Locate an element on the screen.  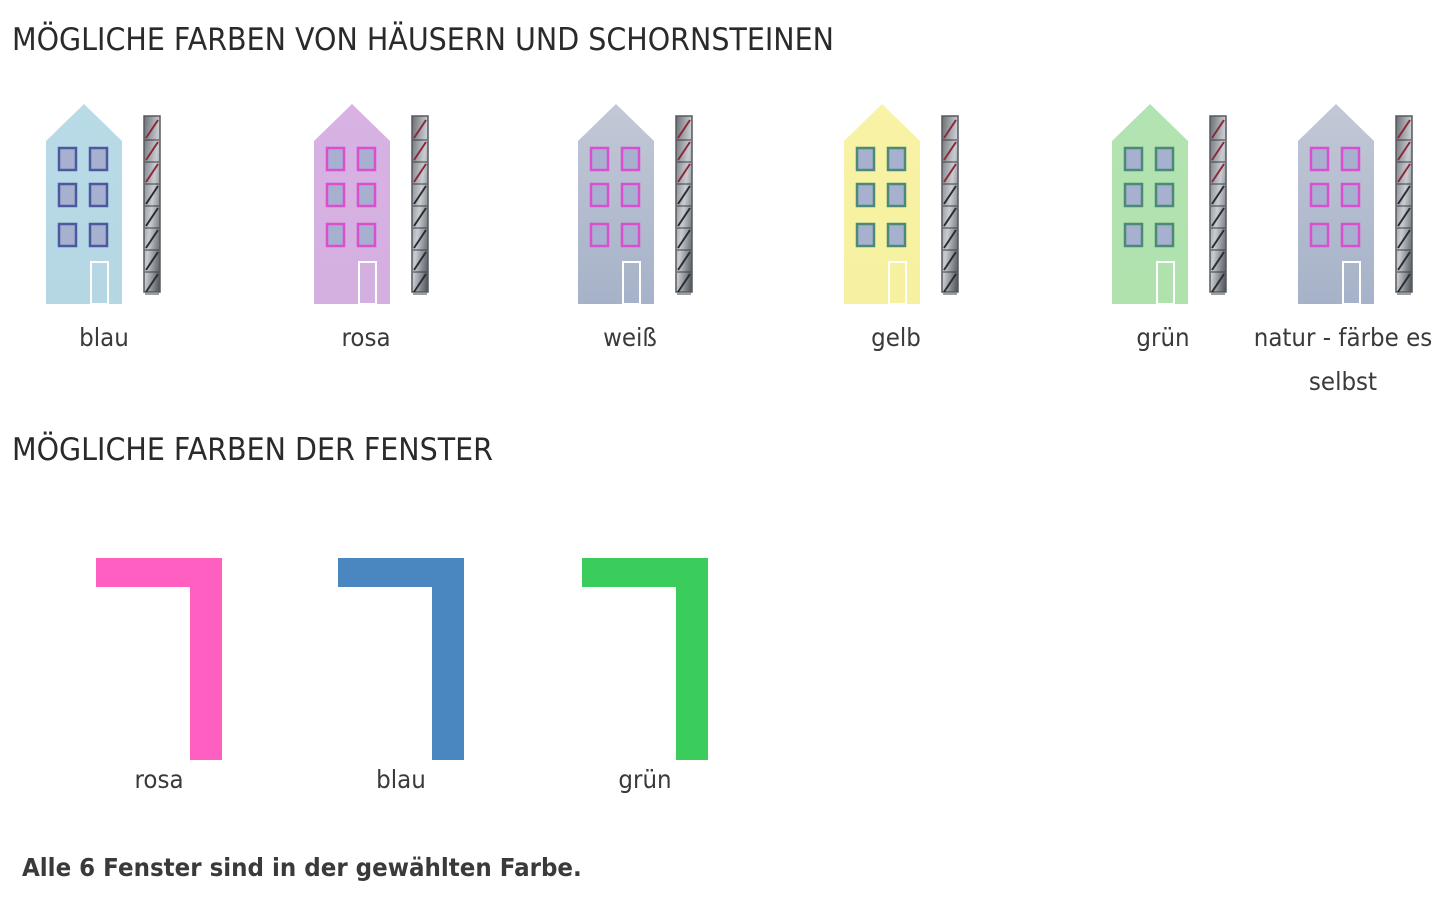
house-illustration-natural is located at coordinates (1355, 204).